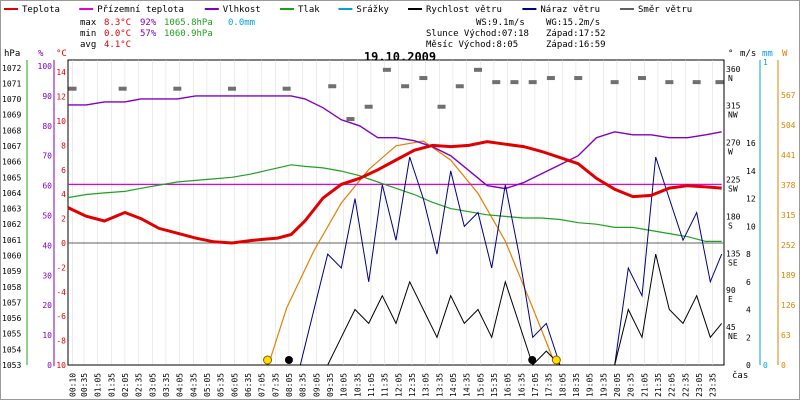 This screenshot has width=800, height=404. What do you see at coordinates (751, 226) in the screenshot?
I see `wind-tick-label: 10` at bounding box center [751, 226].